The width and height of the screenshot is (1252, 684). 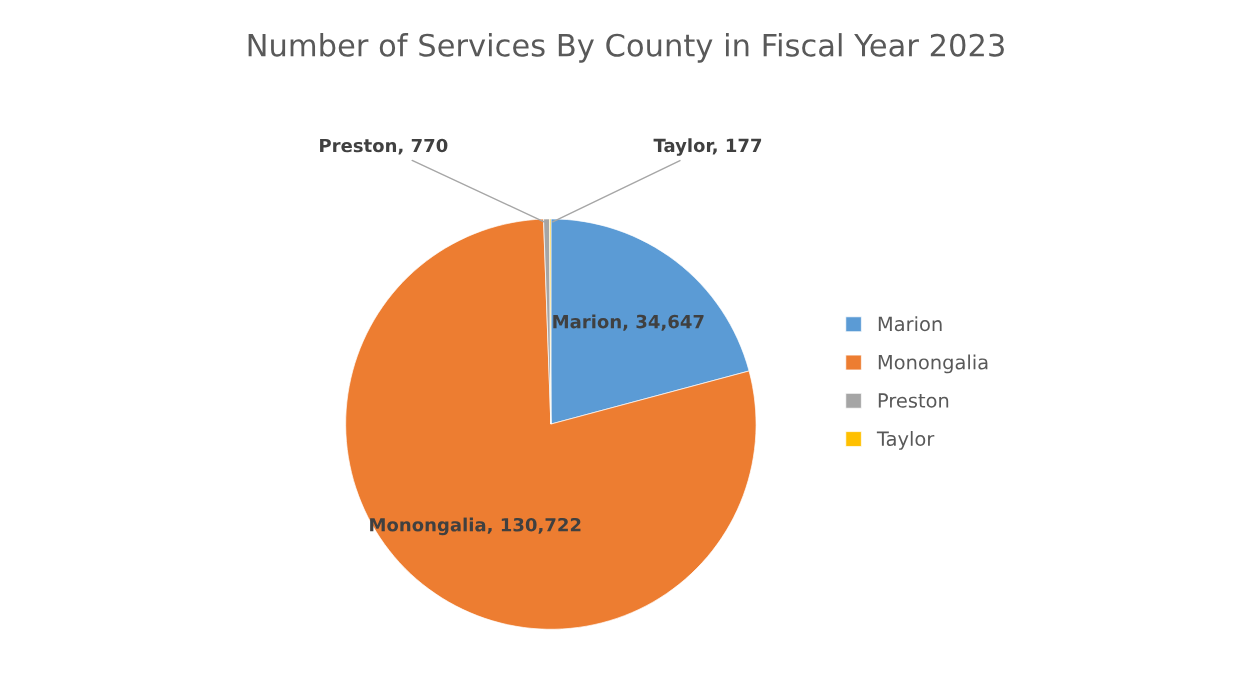 What do you see at coordinates (628, 322) in the screenshot?
I see `data-label: Marion, 34,647` at bounding box center [628, 322].